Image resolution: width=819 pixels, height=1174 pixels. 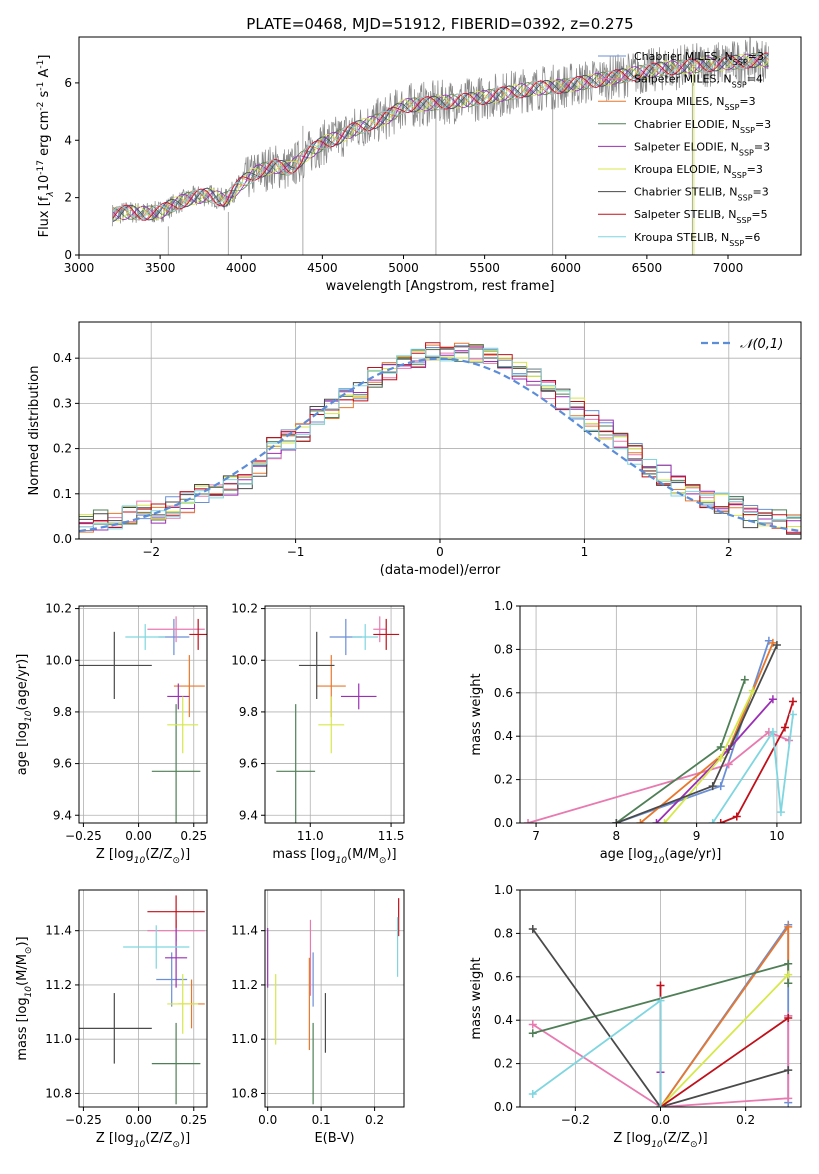 What do you see at coordinates (62, 403) in the screenshot?
I see `y-tick-label: 0.3` at bounding box center [62, 403].